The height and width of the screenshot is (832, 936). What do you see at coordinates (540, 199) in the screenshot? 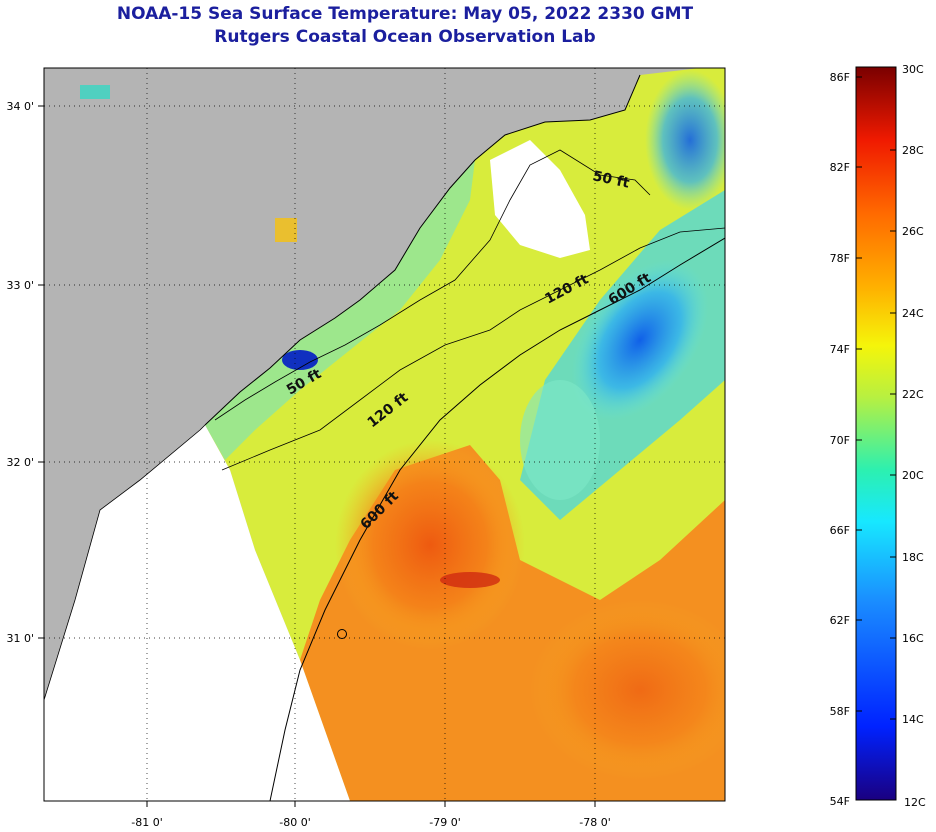
I see `no-data-area` at bounding box center [540, 199].